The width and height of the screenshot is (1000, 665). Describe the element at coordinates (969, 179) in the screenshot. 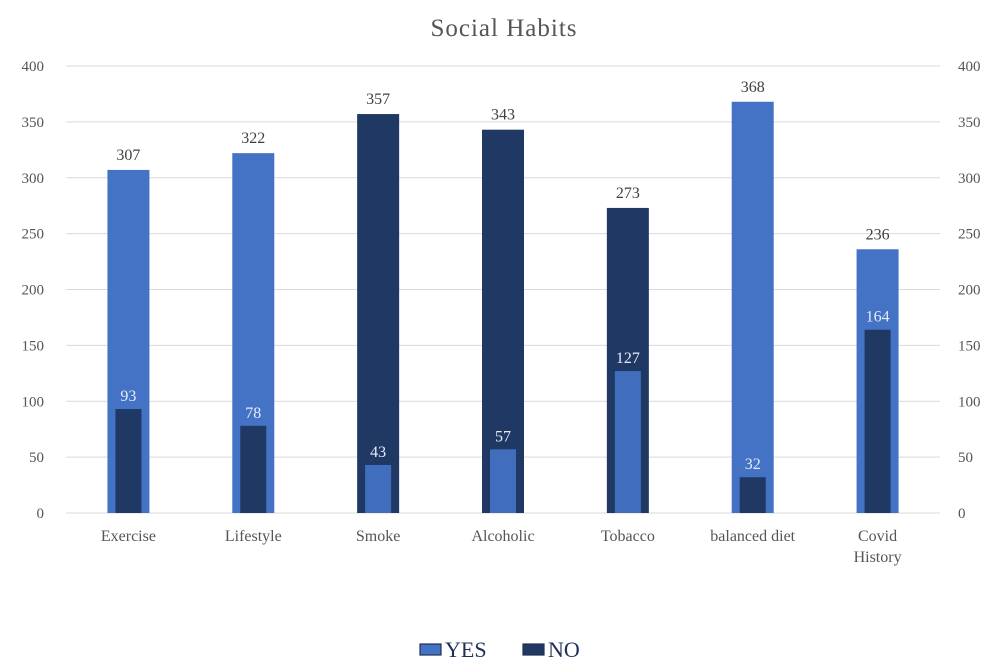

I see `y-tick-label-right: 300` at that location.